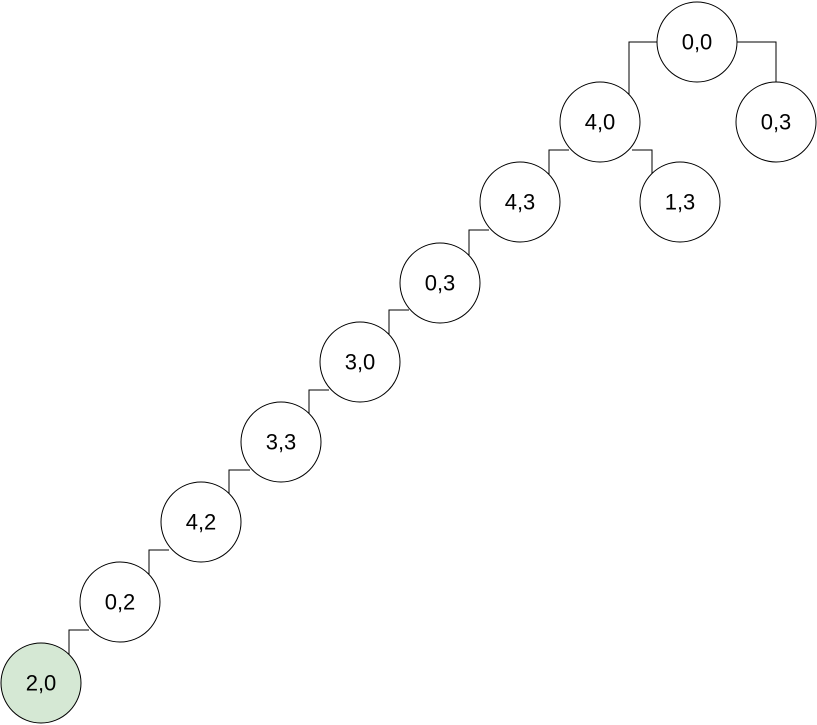  I want to click on edge-n3-n5, so click(478, 246).